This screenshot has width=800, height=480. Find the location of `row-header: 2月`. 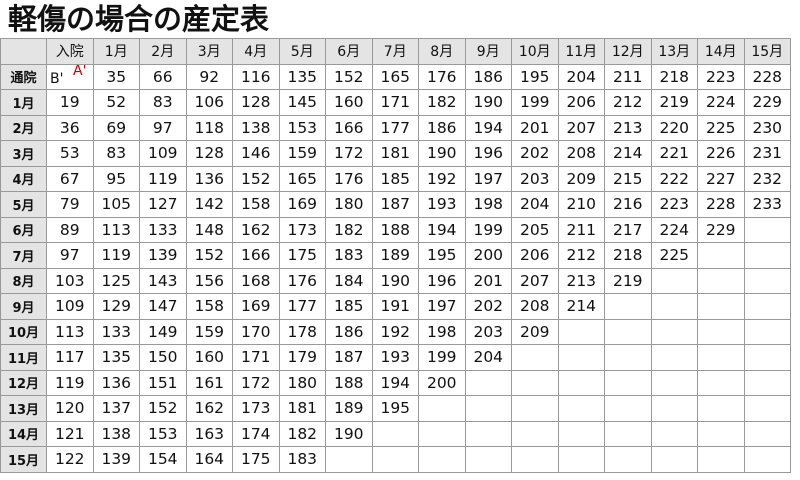

row-header: 2月 is located at coordinates (23, 127).